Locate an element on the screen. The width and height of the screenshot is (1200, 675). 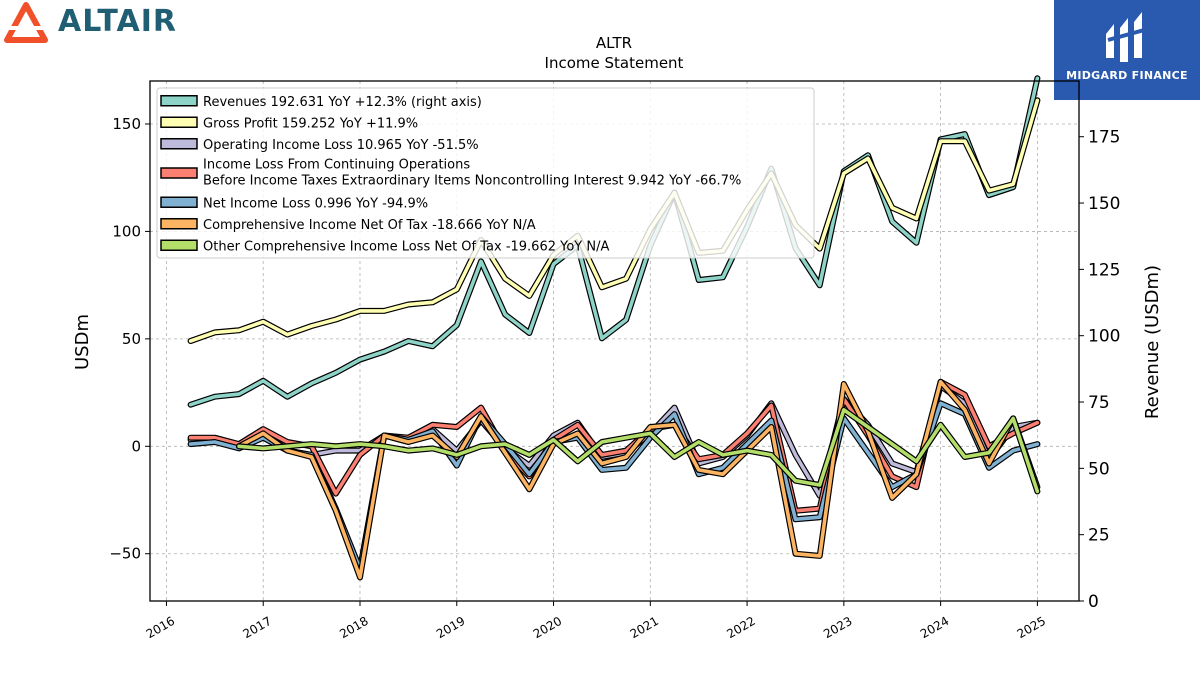
series-income-loss-from-continuing-operations-before-income-taxes-extraordinary-items-noncontrolling-interest is located at coordinates (614, 446).